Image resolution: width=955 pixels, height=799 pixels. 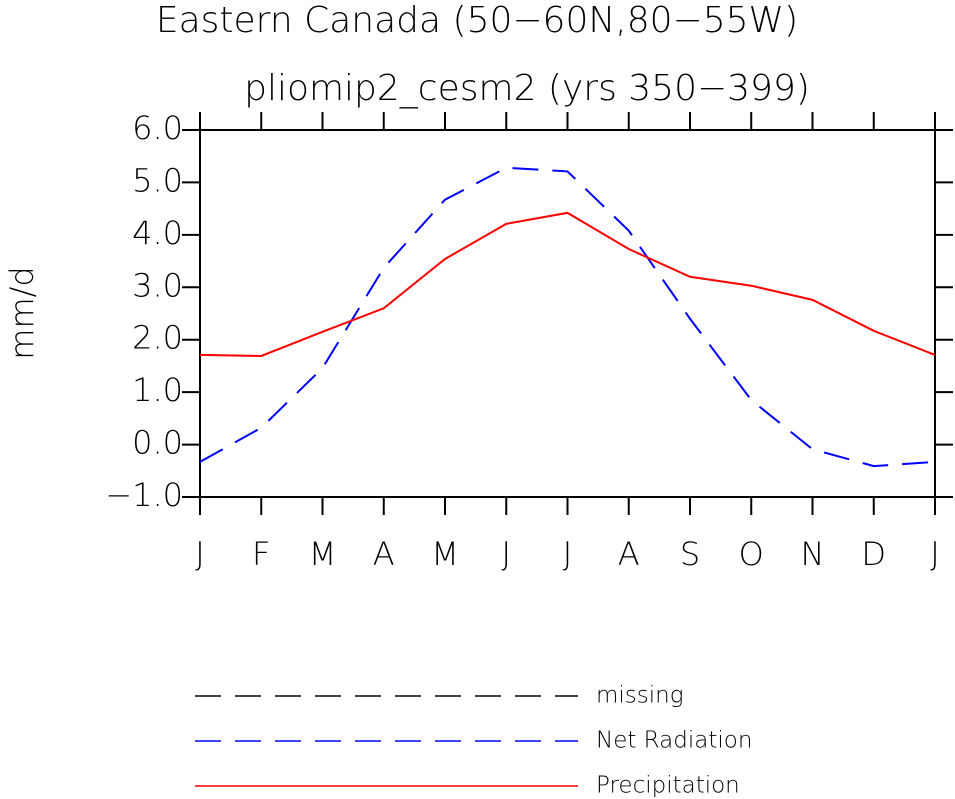 What do you see at coordinates (527, 88) in the screenshot?
I see `chart-subtitle: pliomip2_cesm2 (yrs 350−399)` at bounding box center [527, 88].